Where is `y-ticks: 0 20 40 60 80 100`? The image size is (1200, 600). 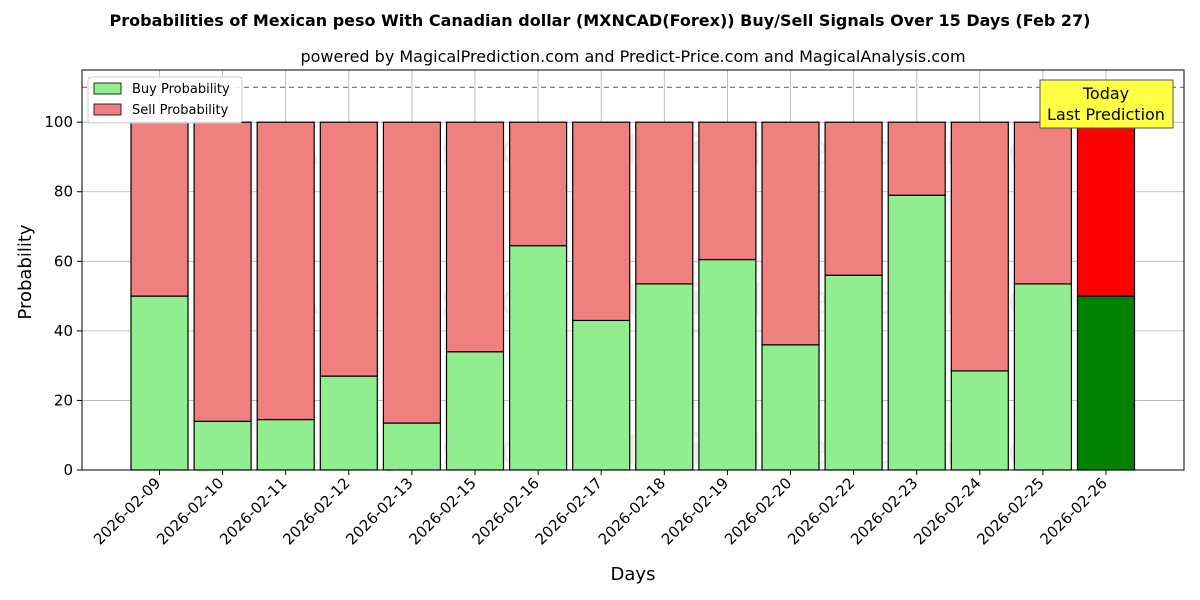 y-ticks: 0 20 40 60 80 100 is located at coordinates (63, 296).